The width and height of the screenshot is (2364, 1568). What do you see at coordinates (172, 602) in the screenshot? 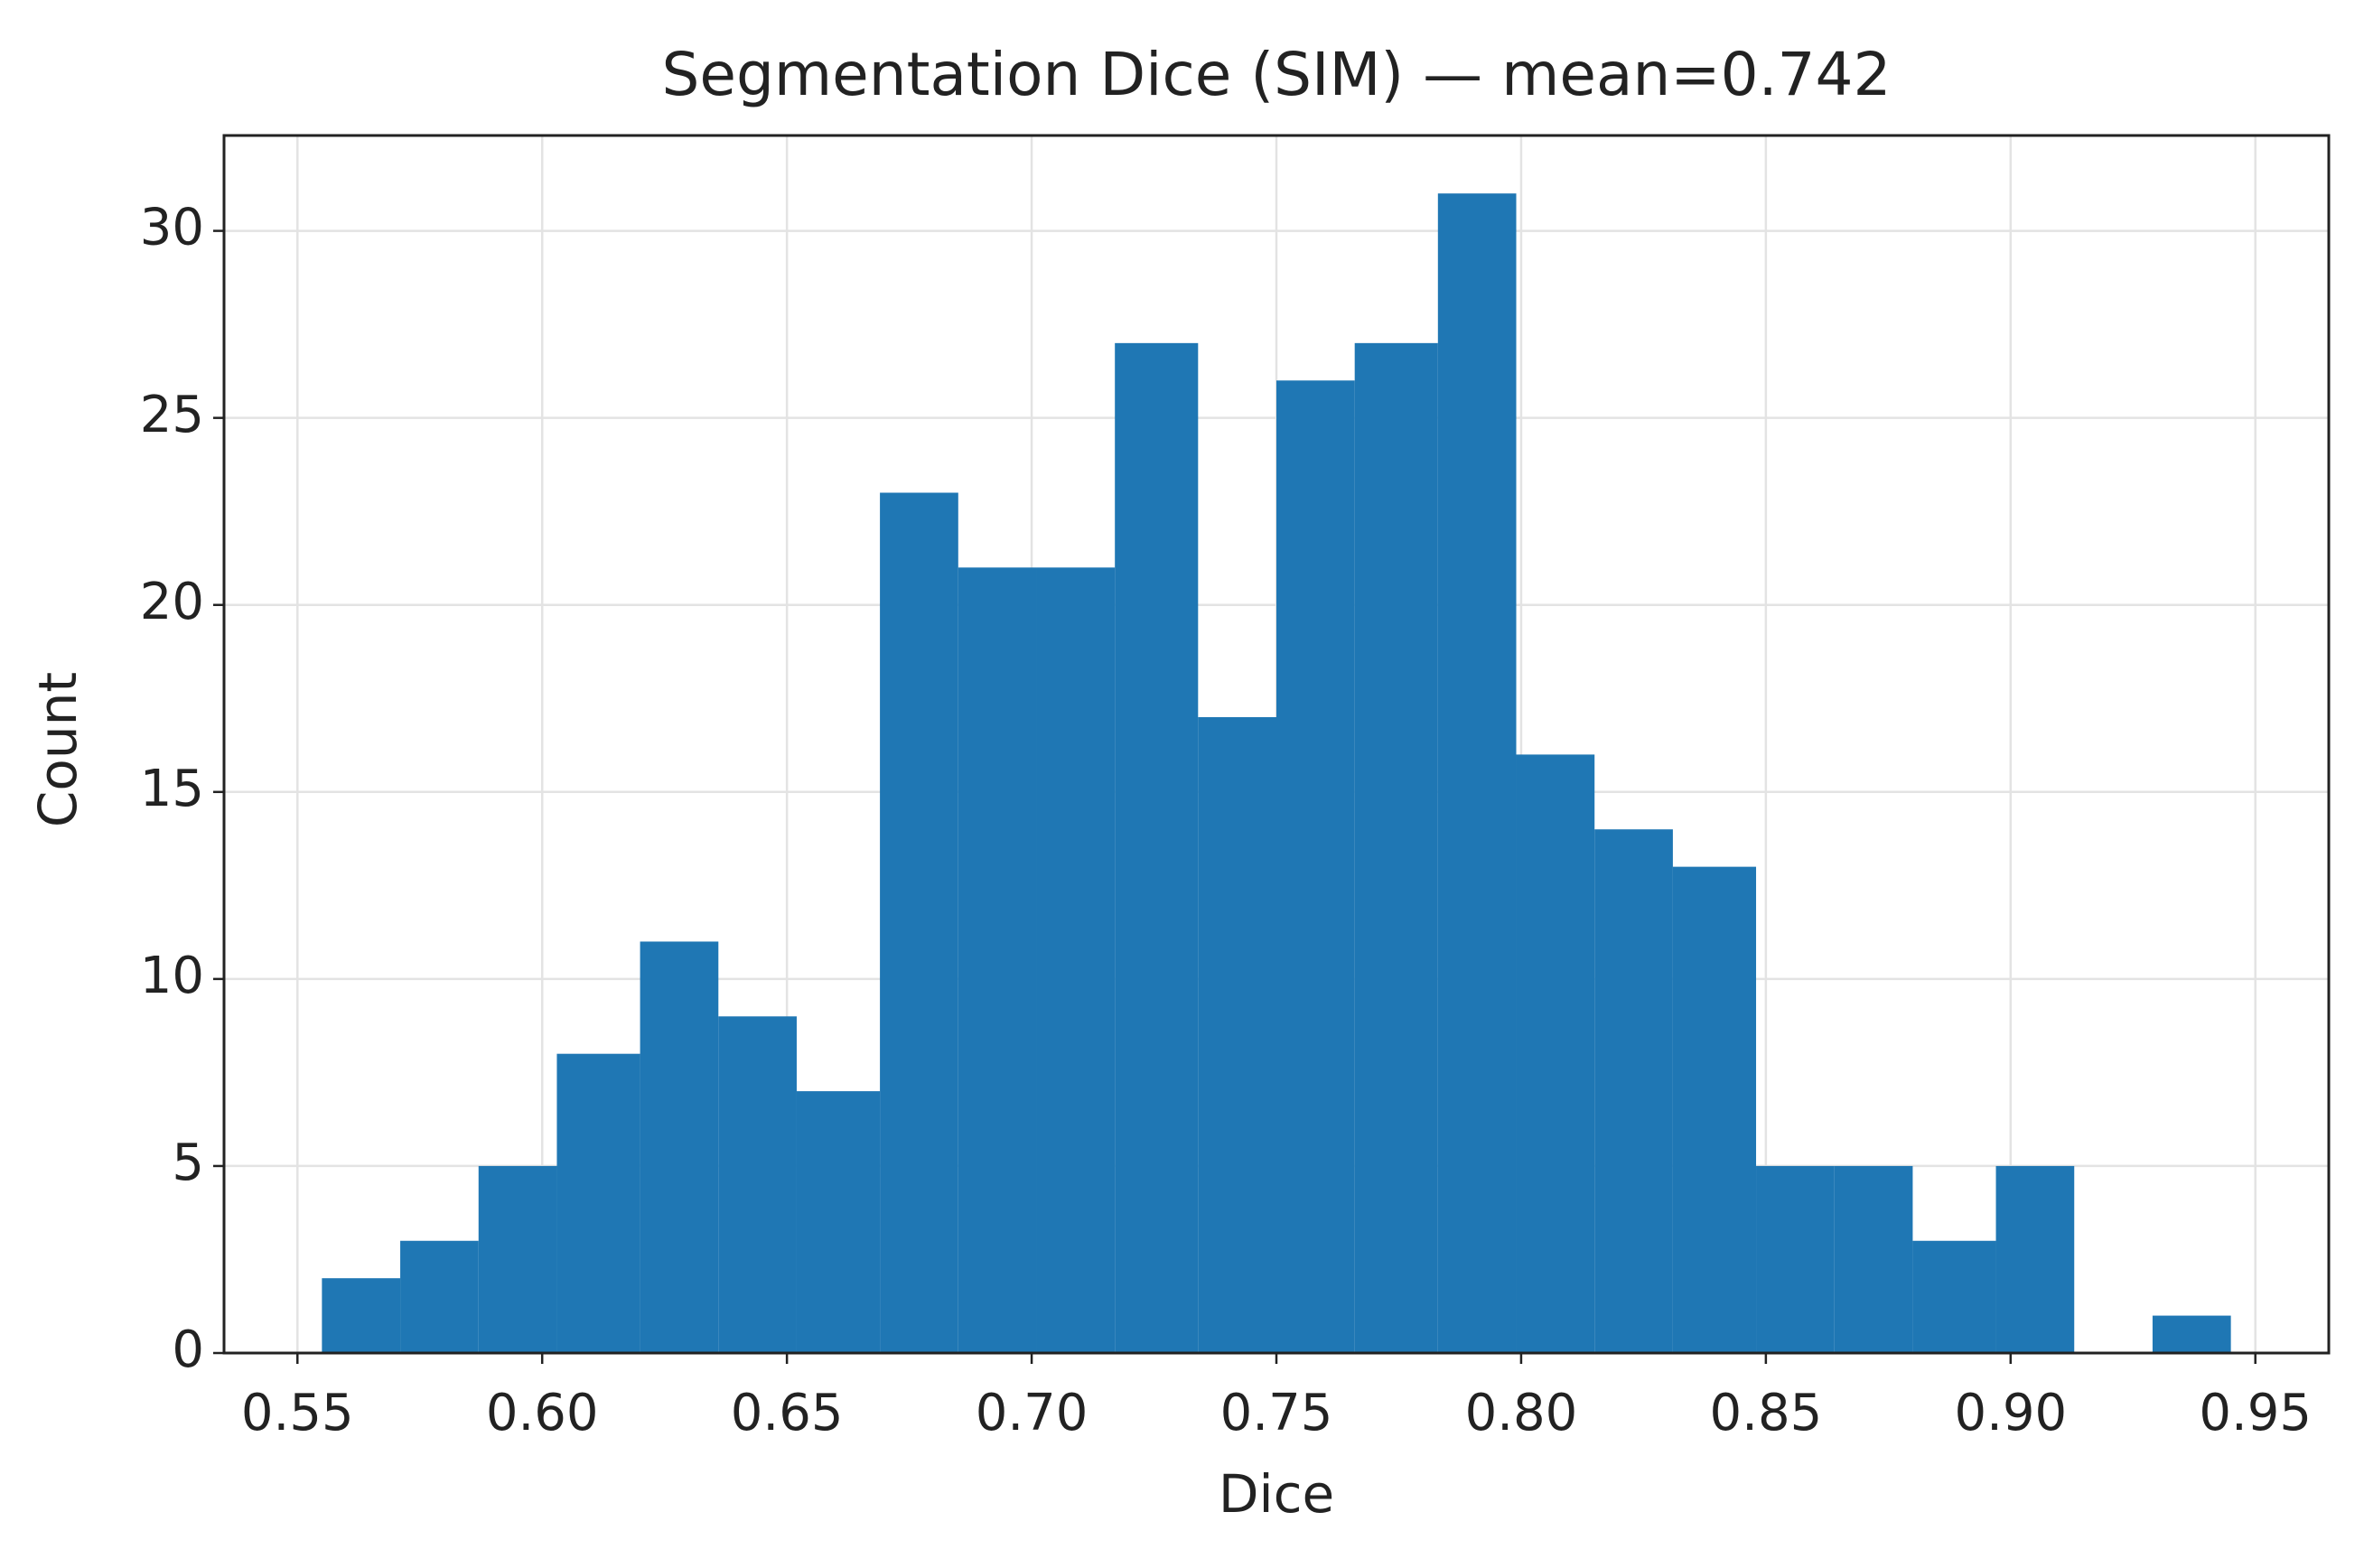
I see `y-tick-label: 20` at bounding box center [172, 602].